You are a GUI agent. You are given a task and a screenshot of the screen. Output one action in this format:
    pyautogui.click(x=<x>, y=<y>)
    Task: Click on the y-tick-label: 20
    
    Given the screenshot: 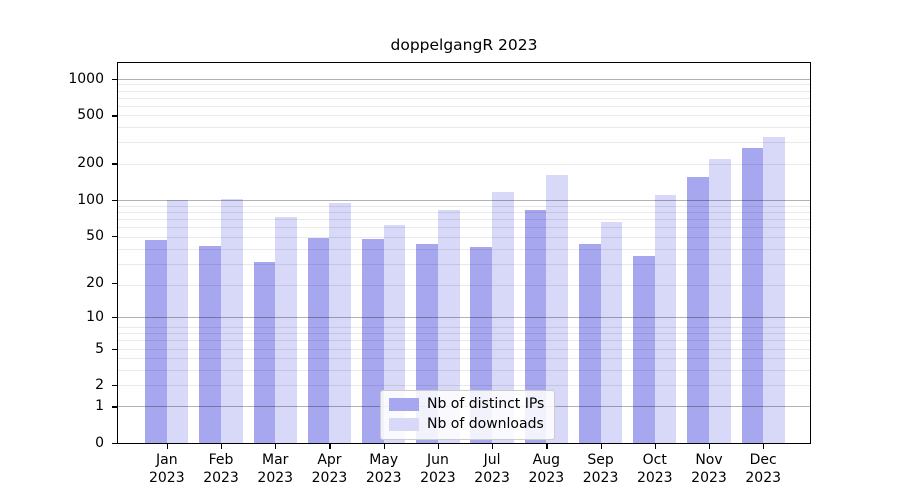 What is the action you would take?
    pyautogui.click(x=95, y=282)
    